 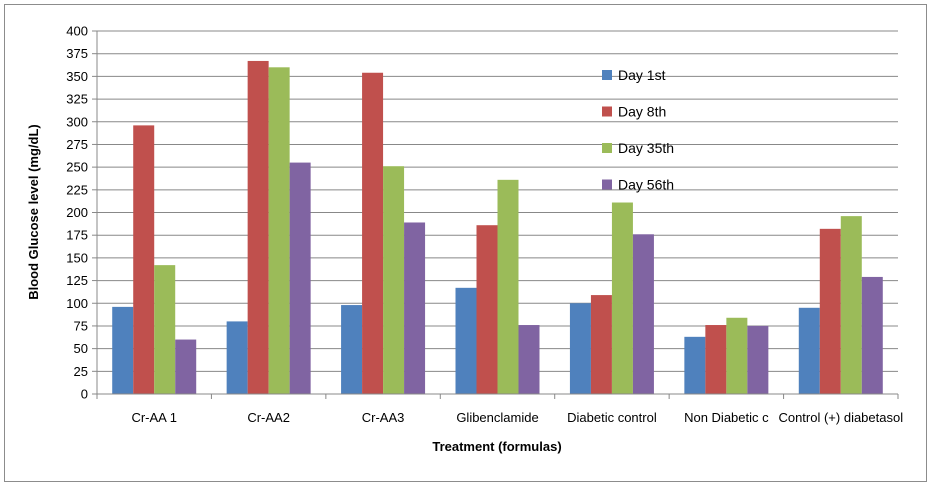 What do you see at coordinates (81, 325) in the screenshot?
I see `y-tick-label: 75` at bounding box center [81, 325].